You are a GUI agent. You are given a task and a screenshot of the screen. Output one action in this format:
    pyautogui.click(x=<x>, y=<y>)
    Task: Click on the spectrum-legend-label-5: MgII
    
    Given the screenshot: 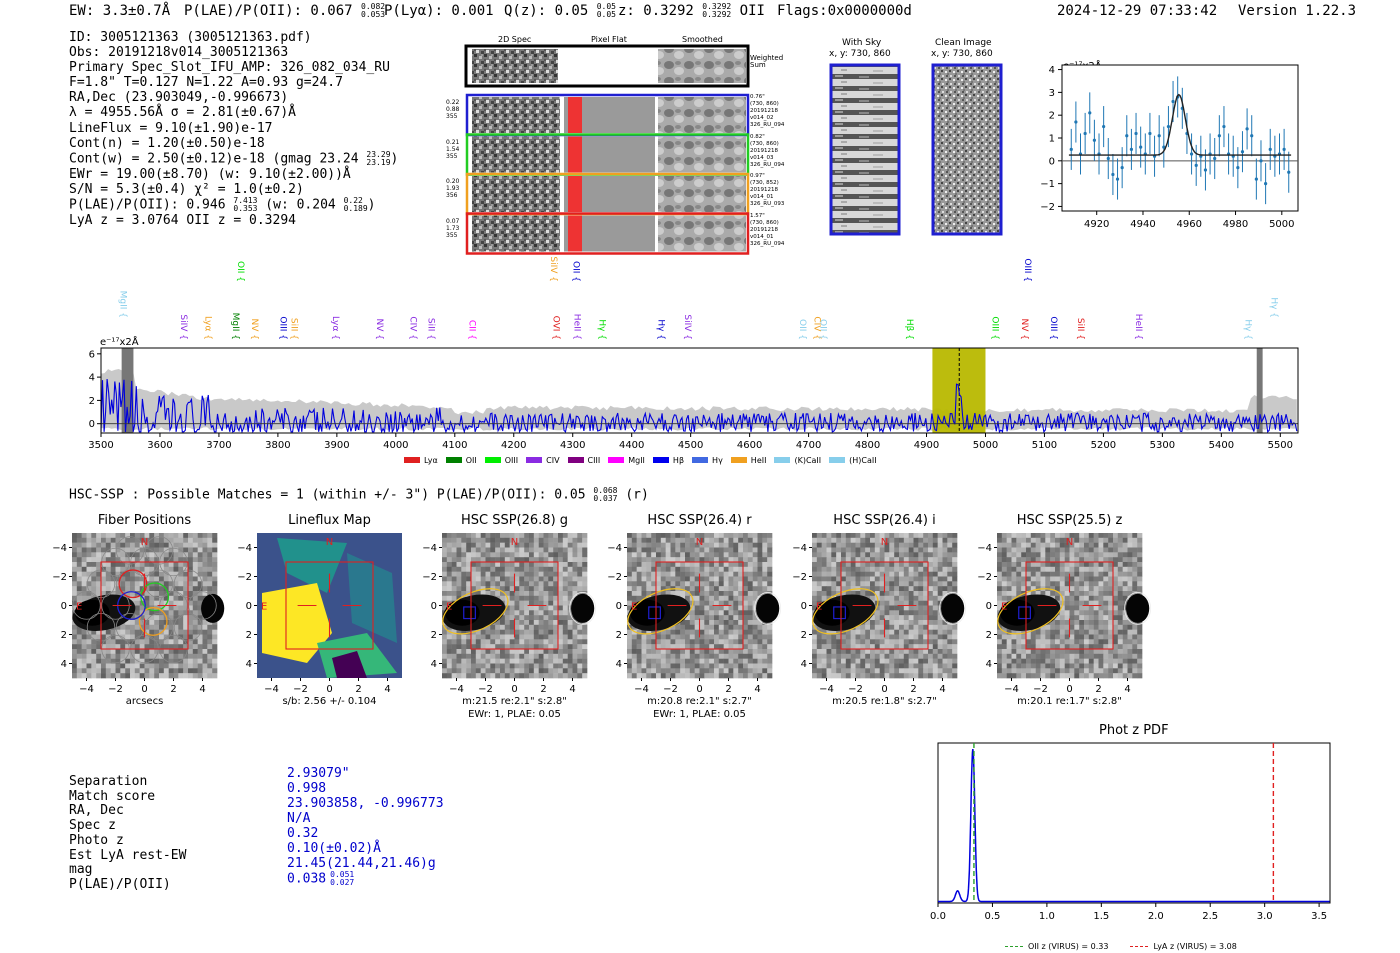 What is the action you would take?
    pyautogui.click(x=636, y=460)
    